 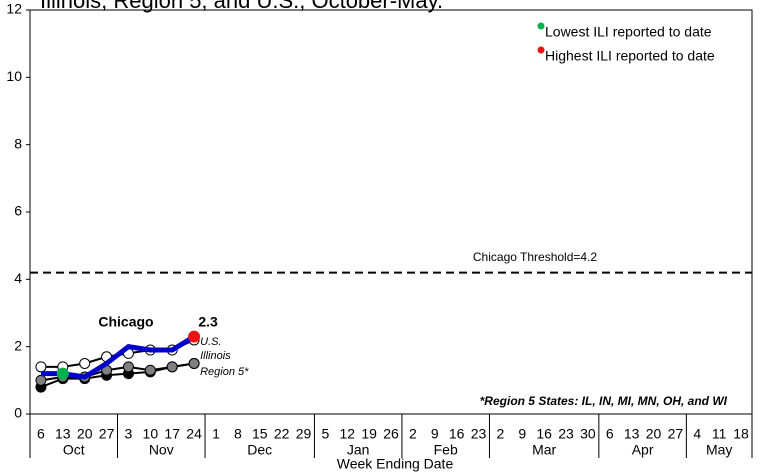 What do you see at coordinates (282, 434) in the screenshot?
I see `x-tick-label: 22` at bounding box center [282, 434].